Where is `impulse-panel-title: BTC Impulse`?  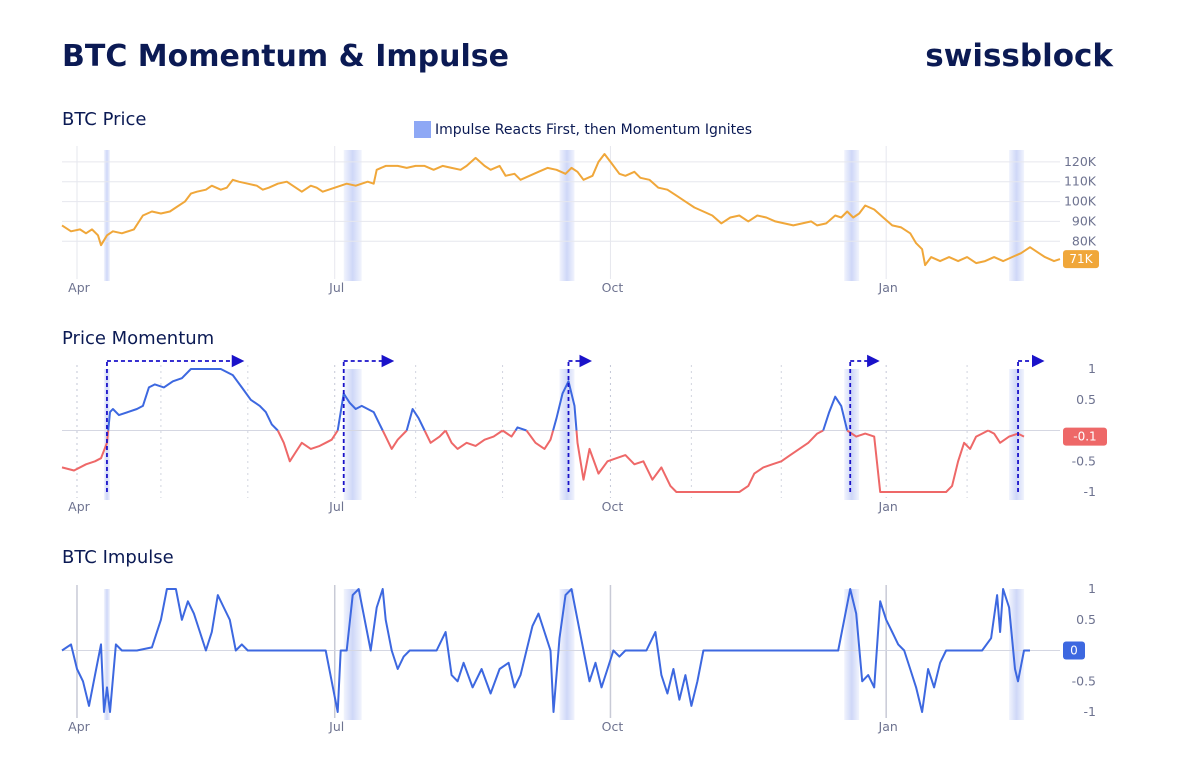
impulse-panel-title: BTC Impulse is located at coordinates (118, 557).